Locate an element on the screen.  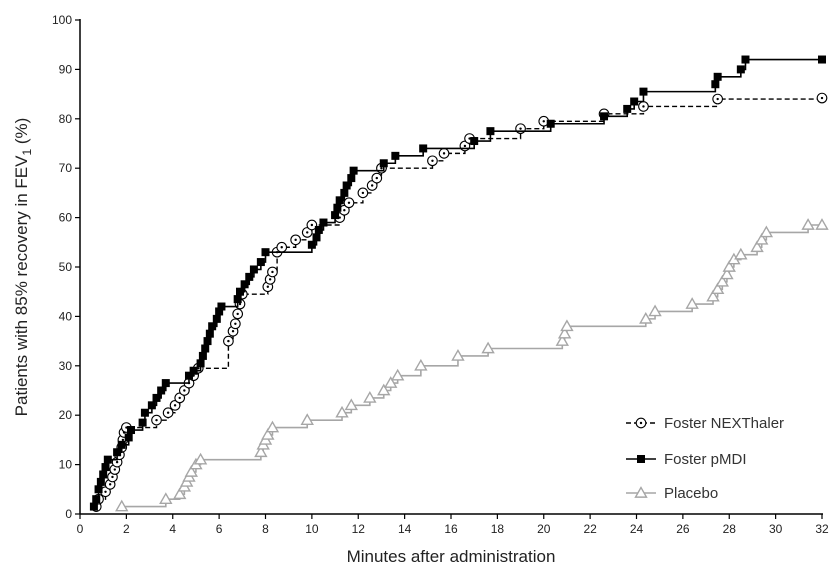
x-tick-label: 30 is located at coordinates (776, 529).